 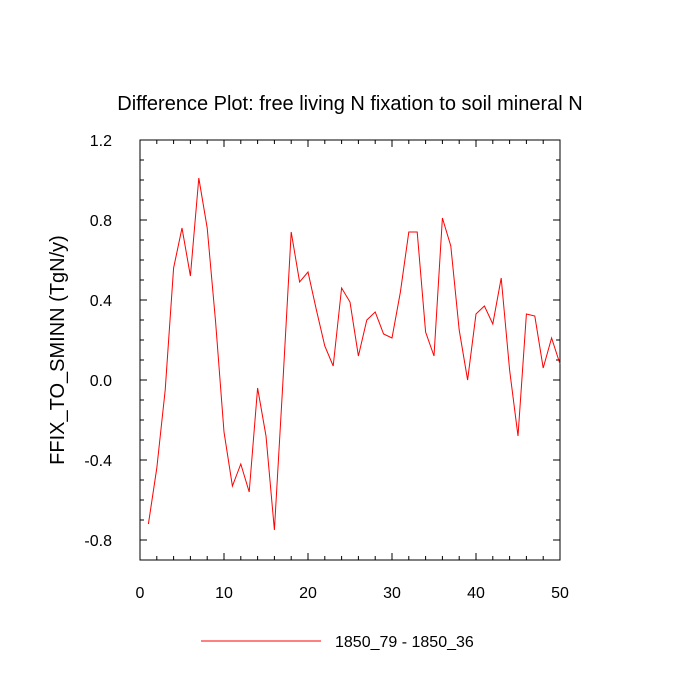 I want to click on x-tick-label: 20, so click(x=308, y=593).